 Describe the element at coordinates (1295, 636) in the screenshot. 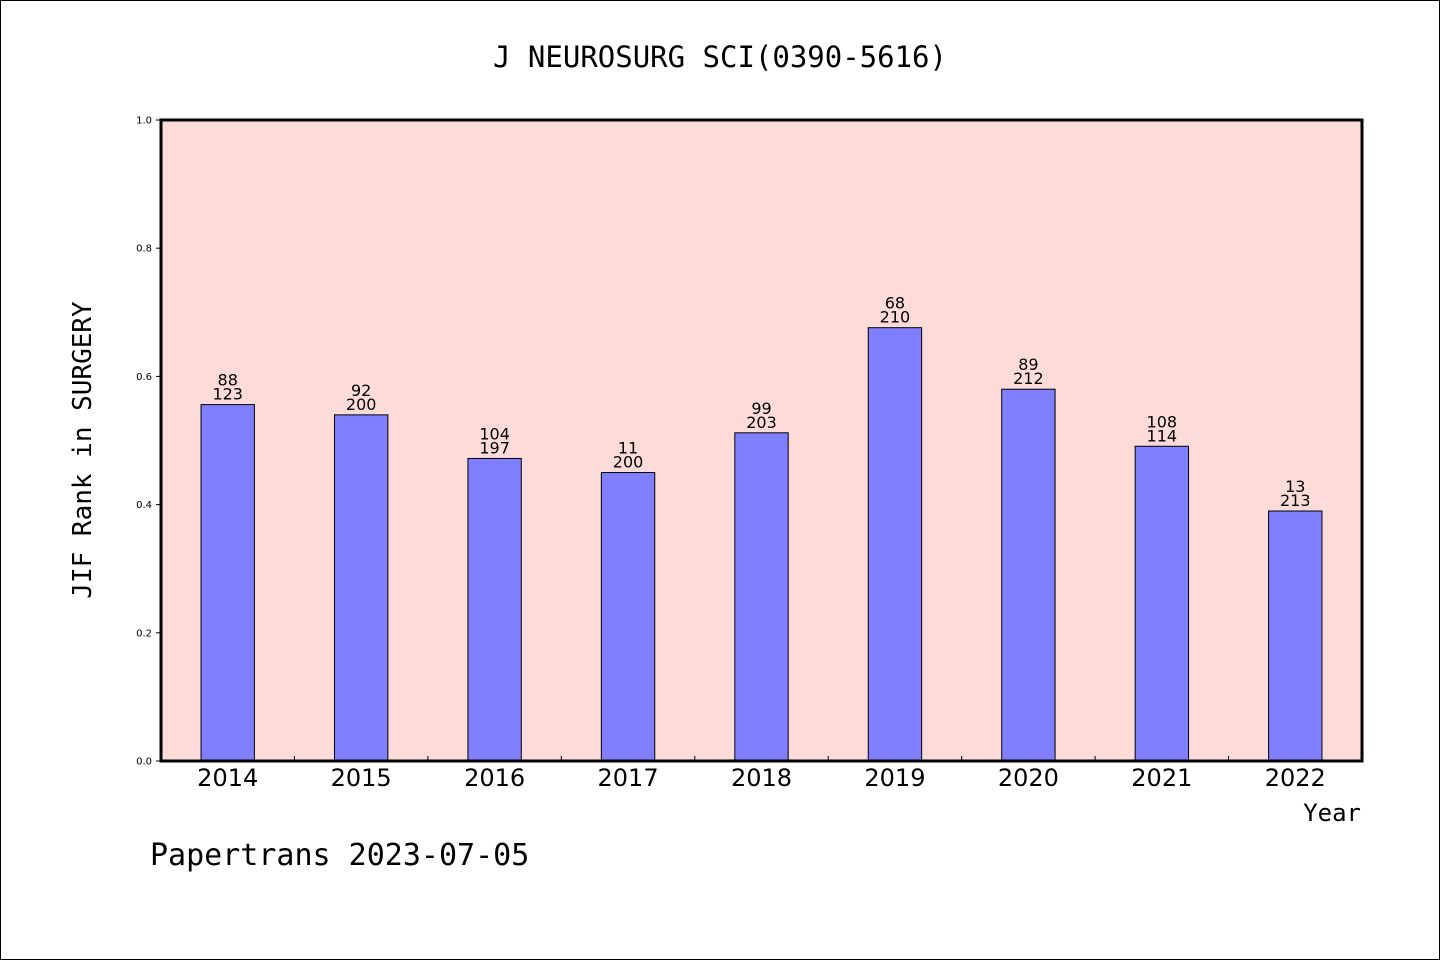

I see `bar-2022` at that location.